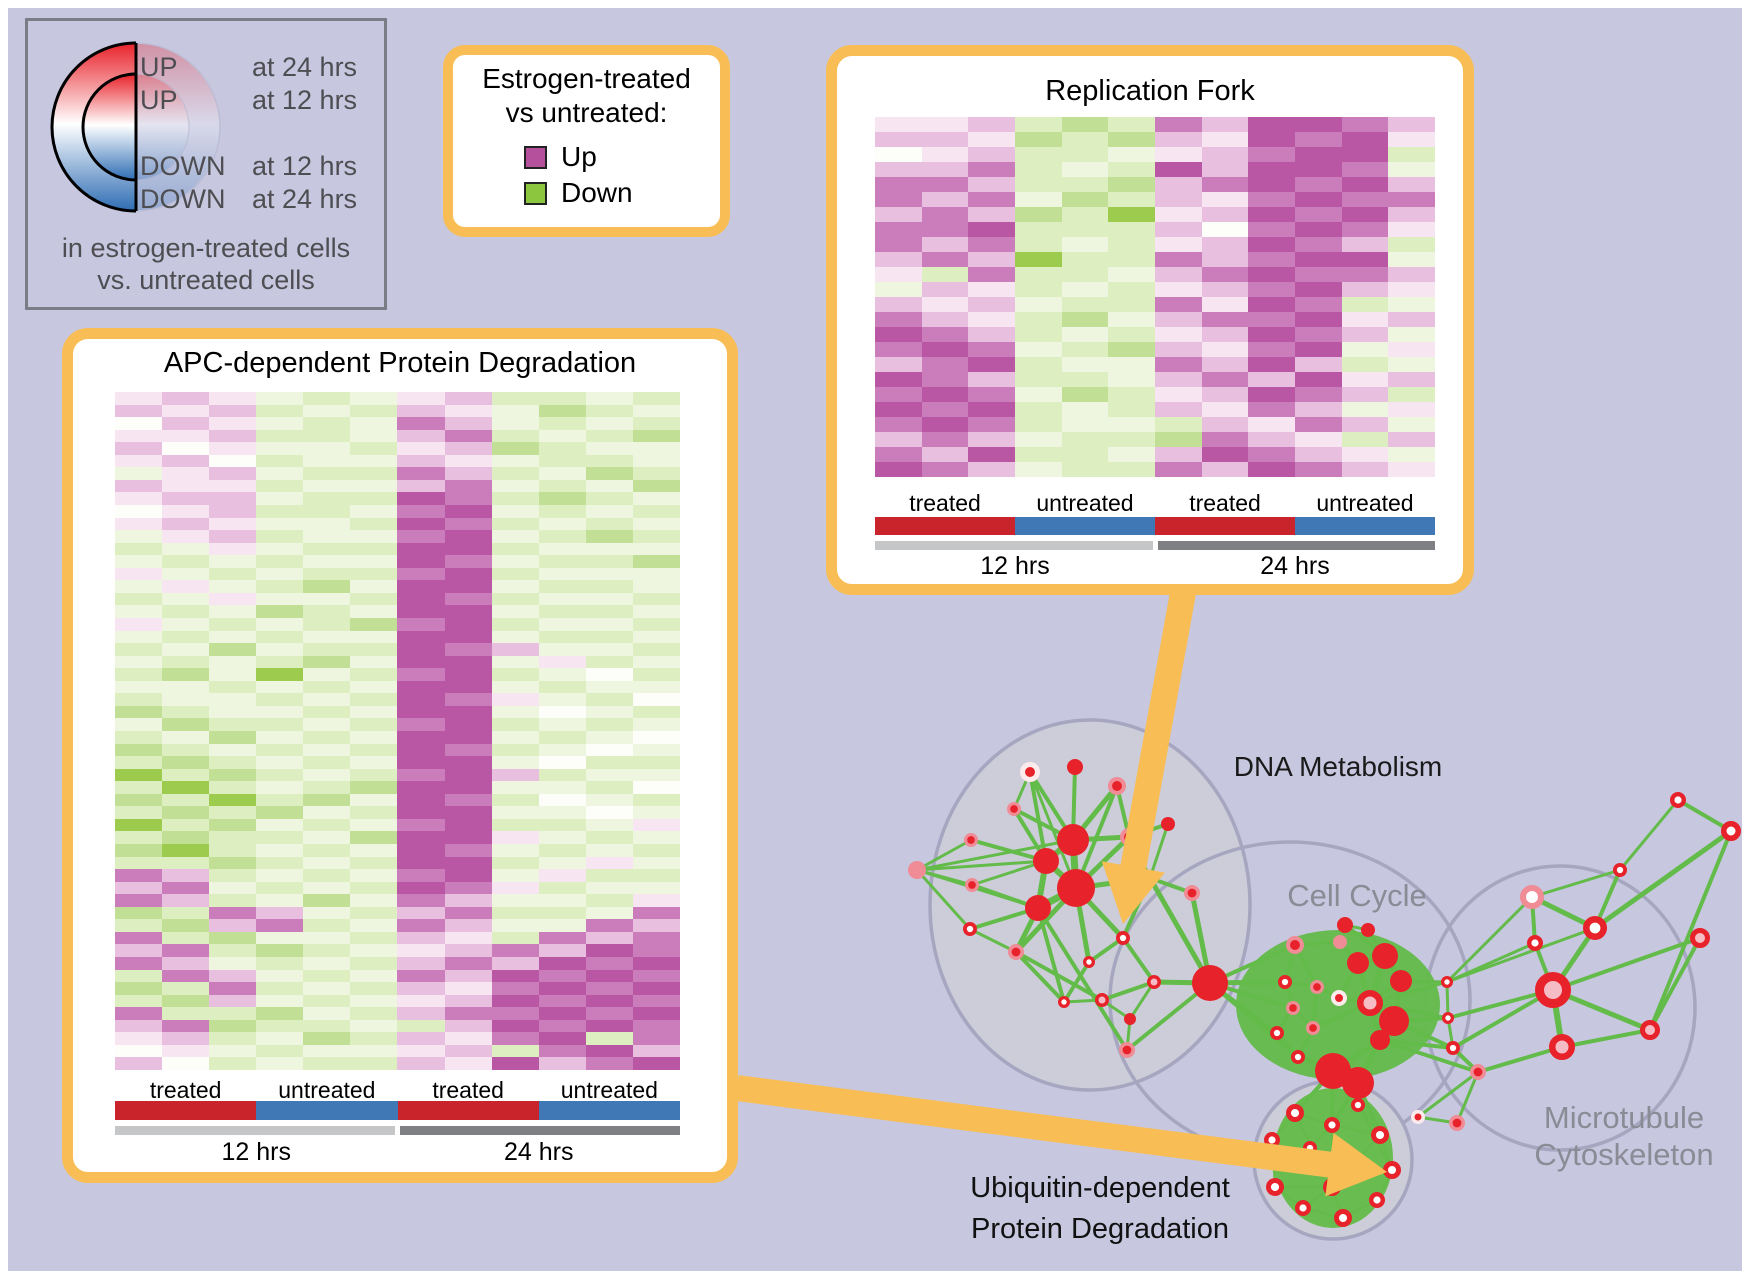  I want to click on color-key-box: Estrogen-treated vs untreated: Up Down, so click(586, 141).